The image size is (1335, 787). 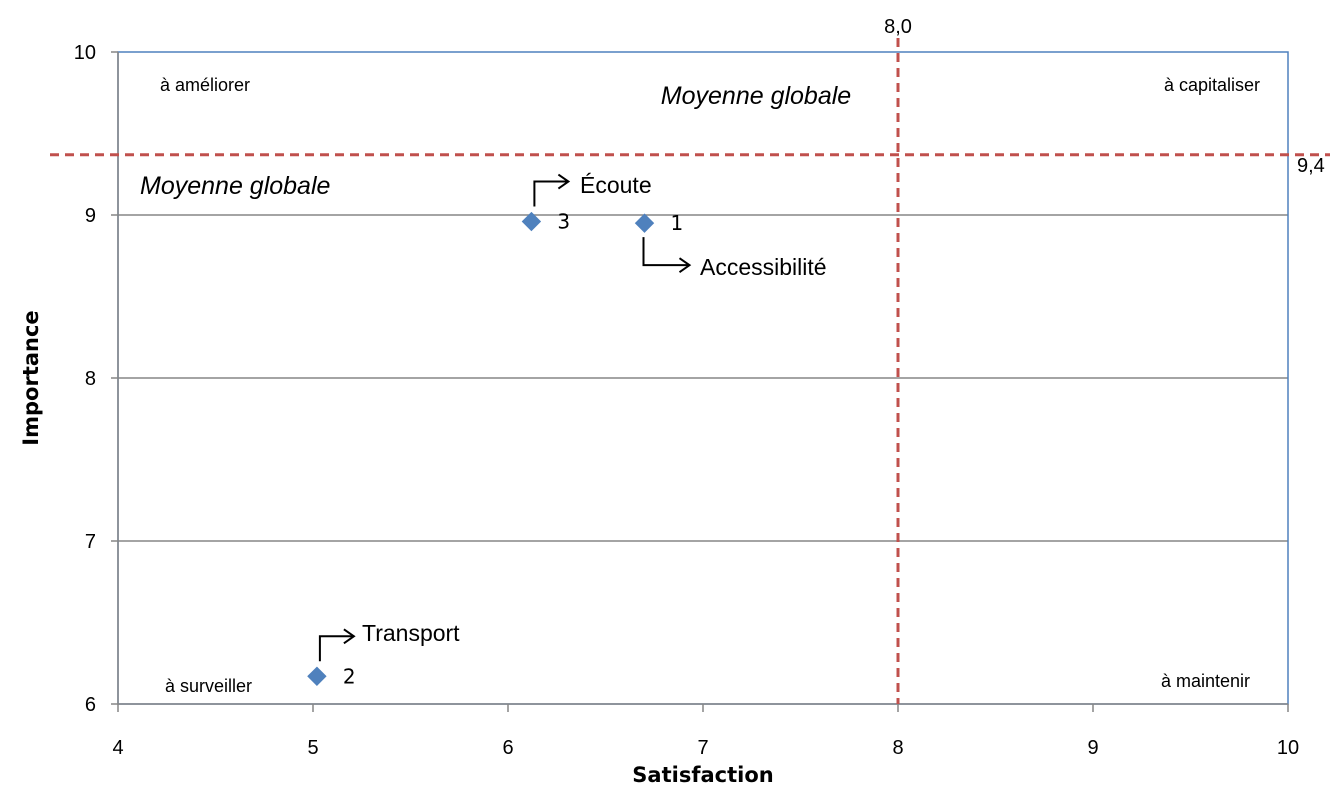 I want to click on quadrant-label-top-right: à capitaliser, so click(x=1212, y=85).